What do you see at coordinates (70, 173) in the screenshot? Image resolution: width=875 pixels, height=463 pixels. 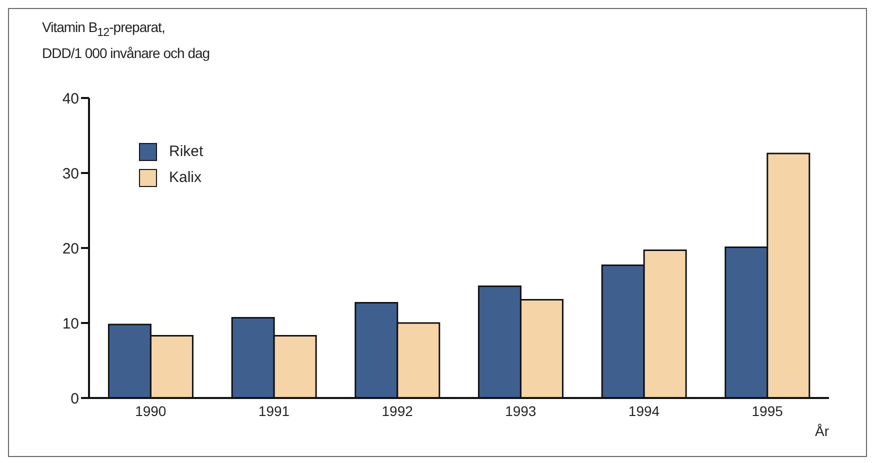 I see `y-tick-label: 30` at bounding box center [70, 173].